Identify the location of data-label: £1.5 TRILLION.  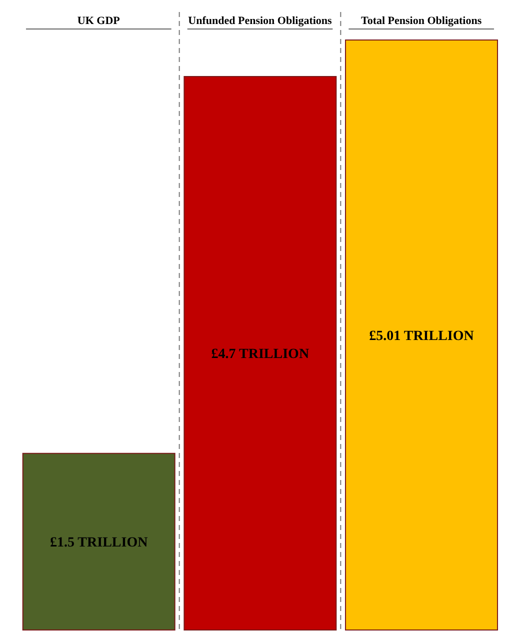
(99, 543).